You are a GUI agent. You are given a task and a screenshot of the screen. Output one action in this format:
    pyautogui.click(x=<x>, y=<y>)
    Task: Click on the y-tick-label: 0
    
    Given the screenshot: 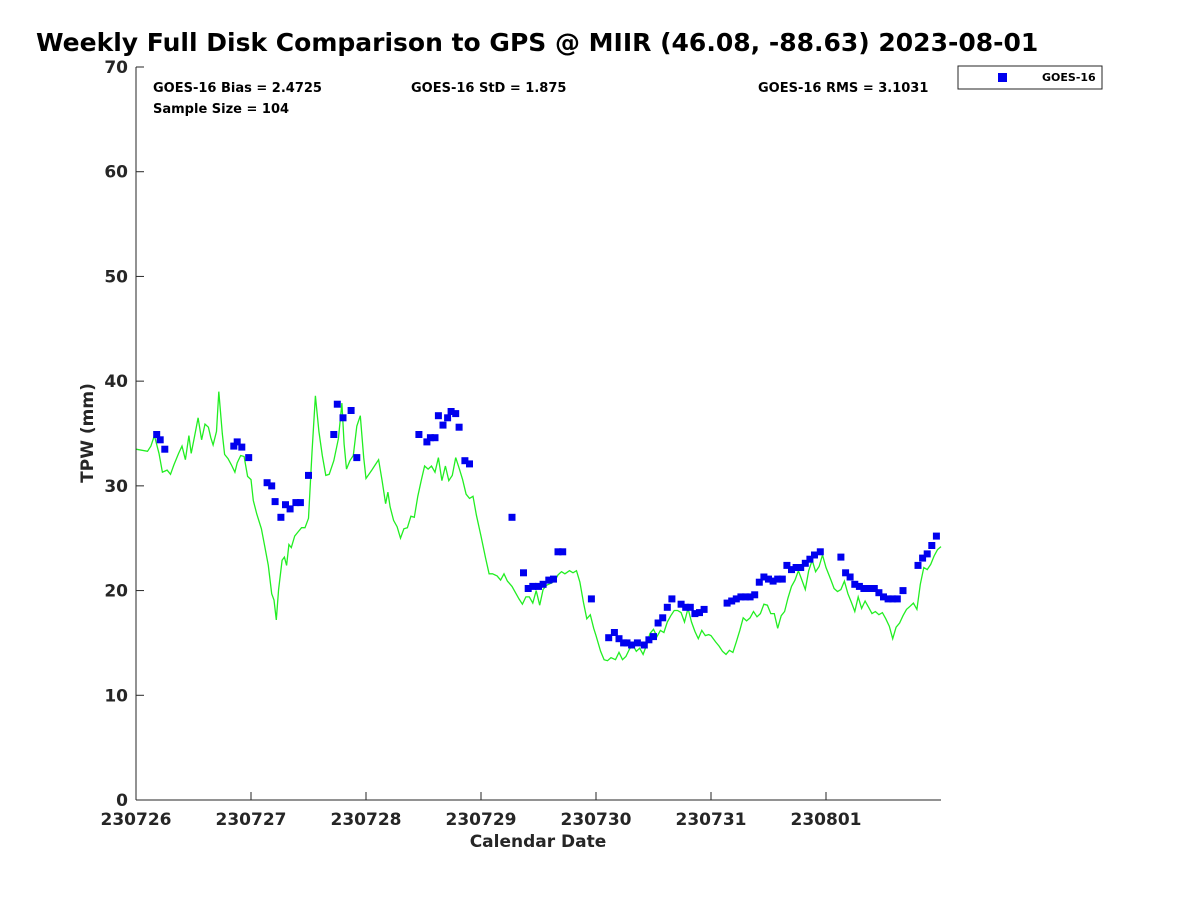 What is the action you would take?
    pyautogui.click(x=122, y=801)
    